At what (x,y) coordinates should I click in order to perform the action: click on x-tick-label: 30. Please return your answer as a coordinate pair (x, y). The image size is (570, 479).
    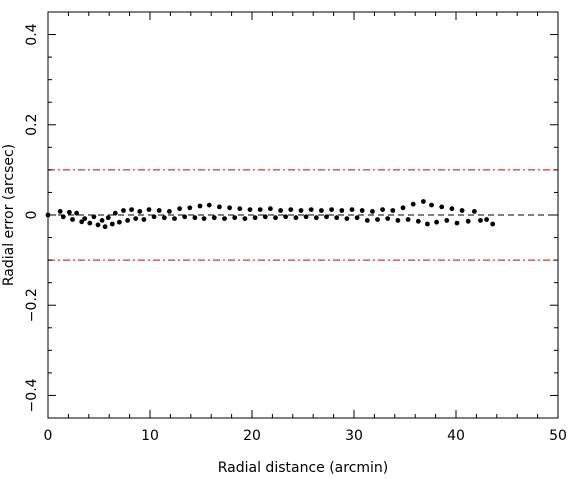
    Looking at the image, I should click on (354, 436).